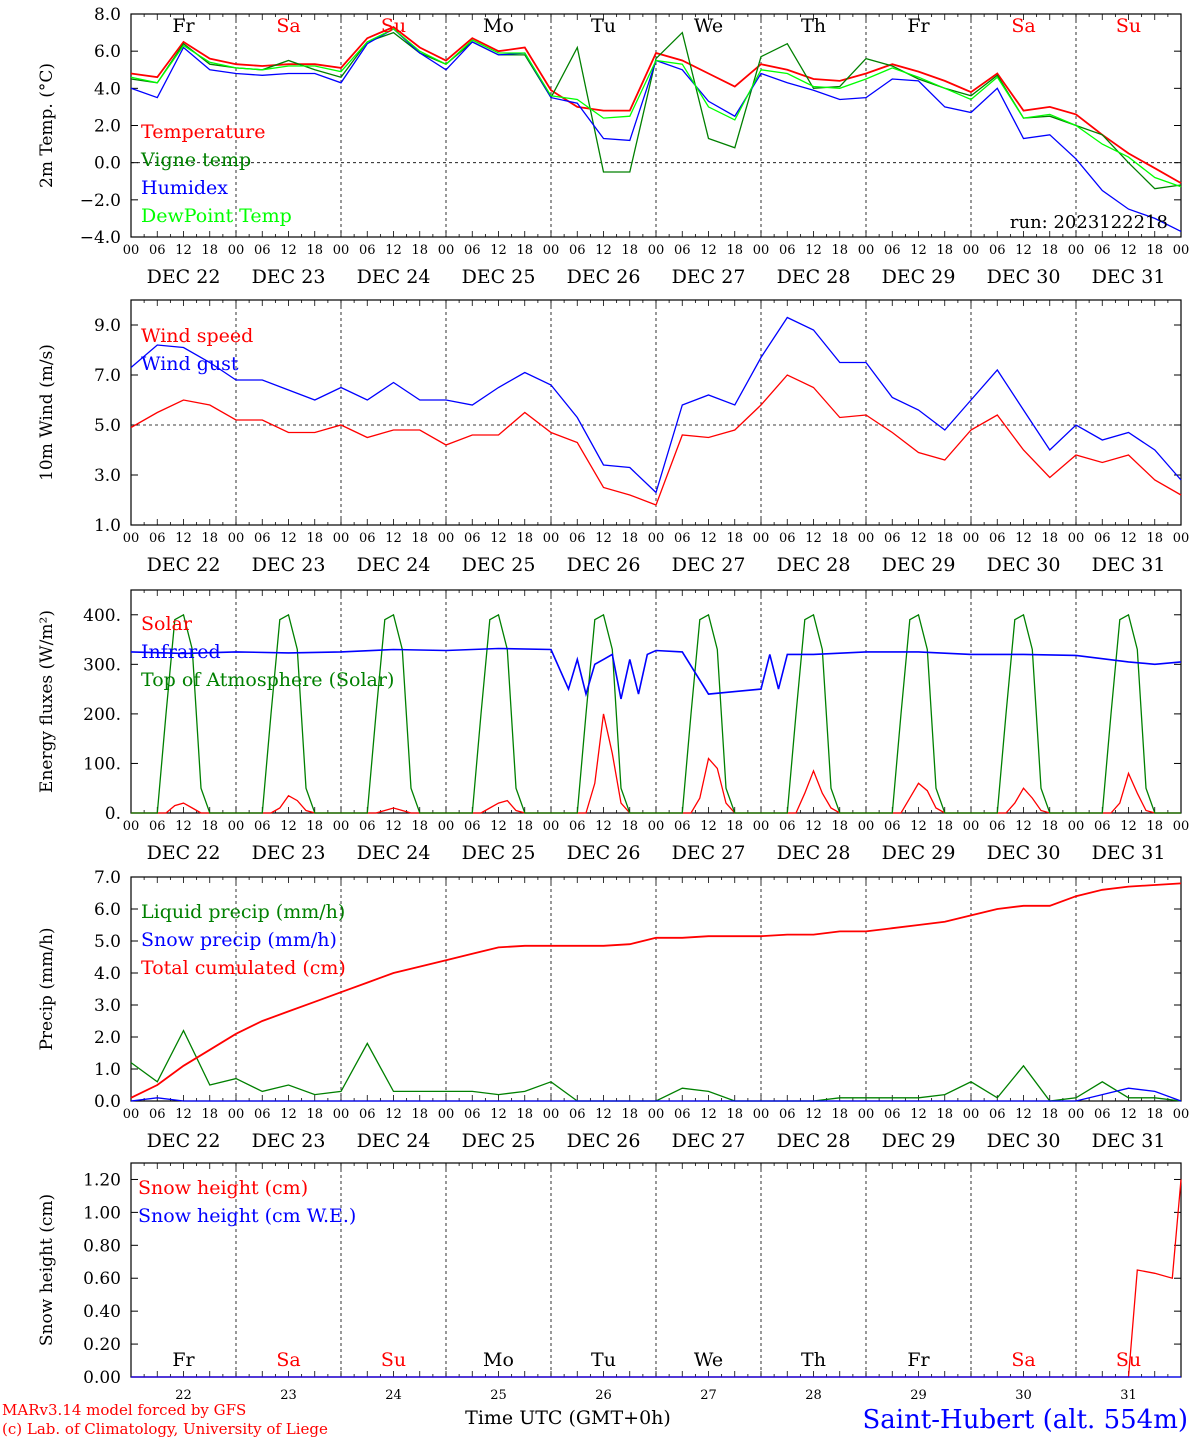  Describe the element at coordinates (1023, 1360) in the screenshot. I see `weekday-label: Sa` at that location.